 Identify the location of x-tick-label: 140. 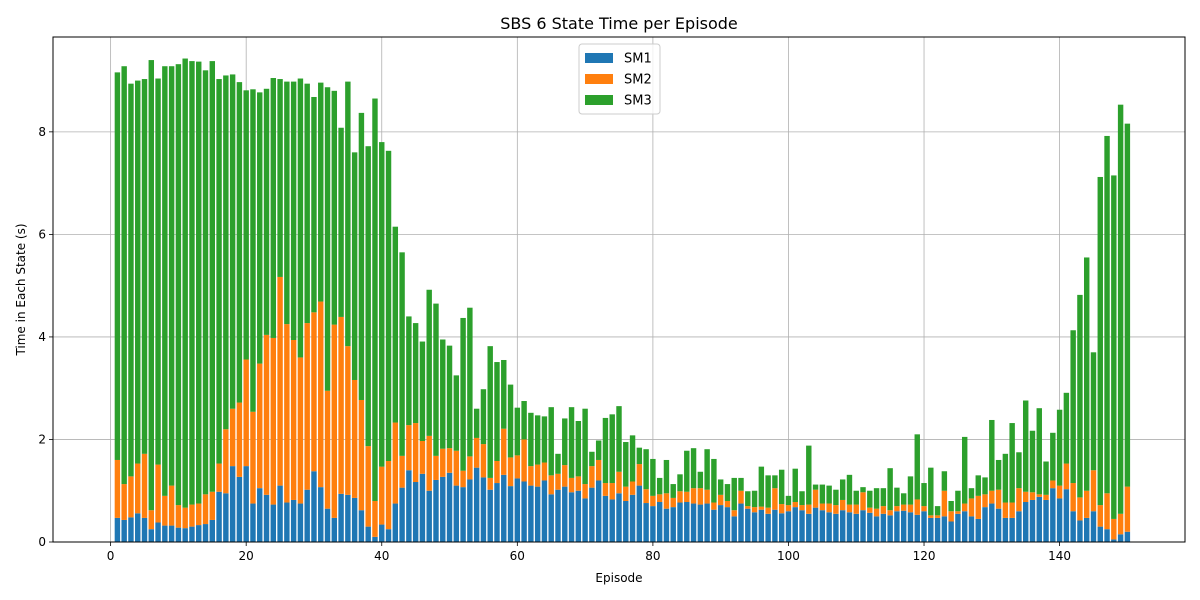
(1059, 556).